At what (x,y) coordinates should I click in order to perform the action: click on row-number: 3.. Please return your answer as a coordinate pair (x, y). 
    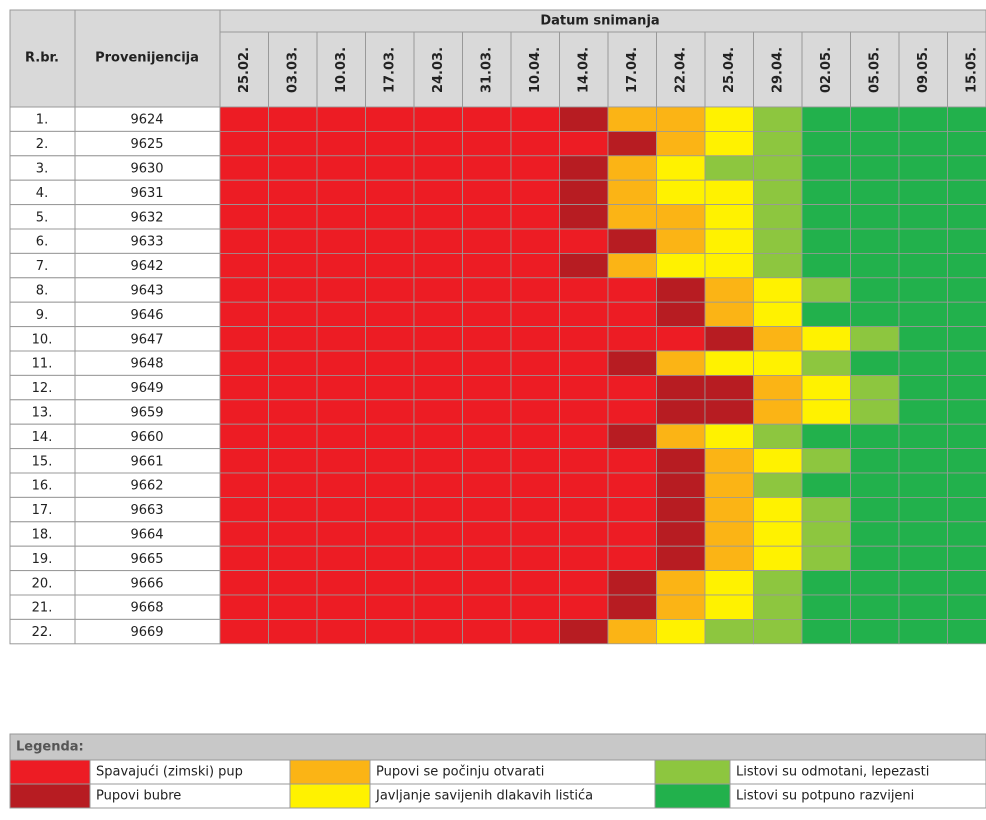
    Looking at the image, I should click on (42, 169).